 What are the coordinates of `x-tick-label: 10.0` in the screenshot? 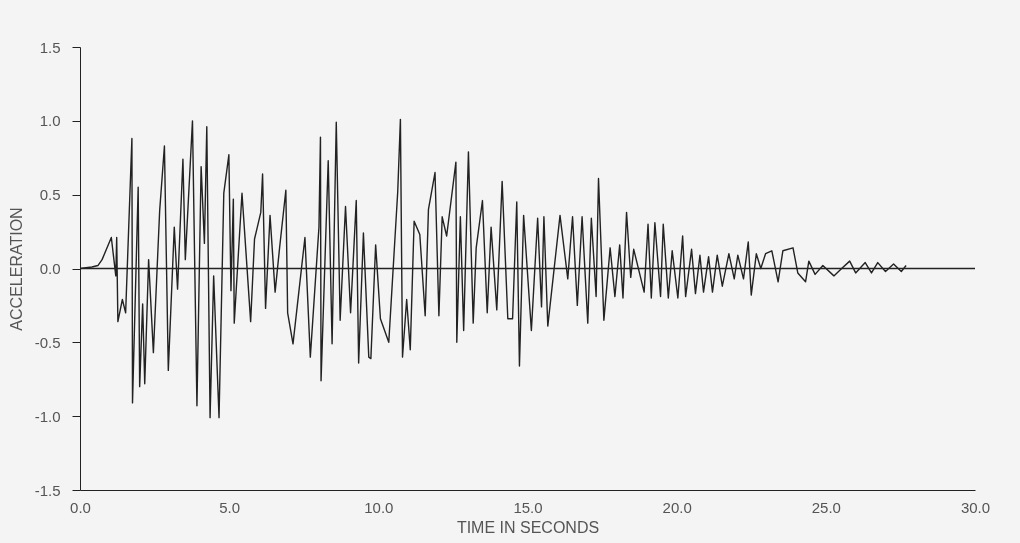 It's located at (379, 507).